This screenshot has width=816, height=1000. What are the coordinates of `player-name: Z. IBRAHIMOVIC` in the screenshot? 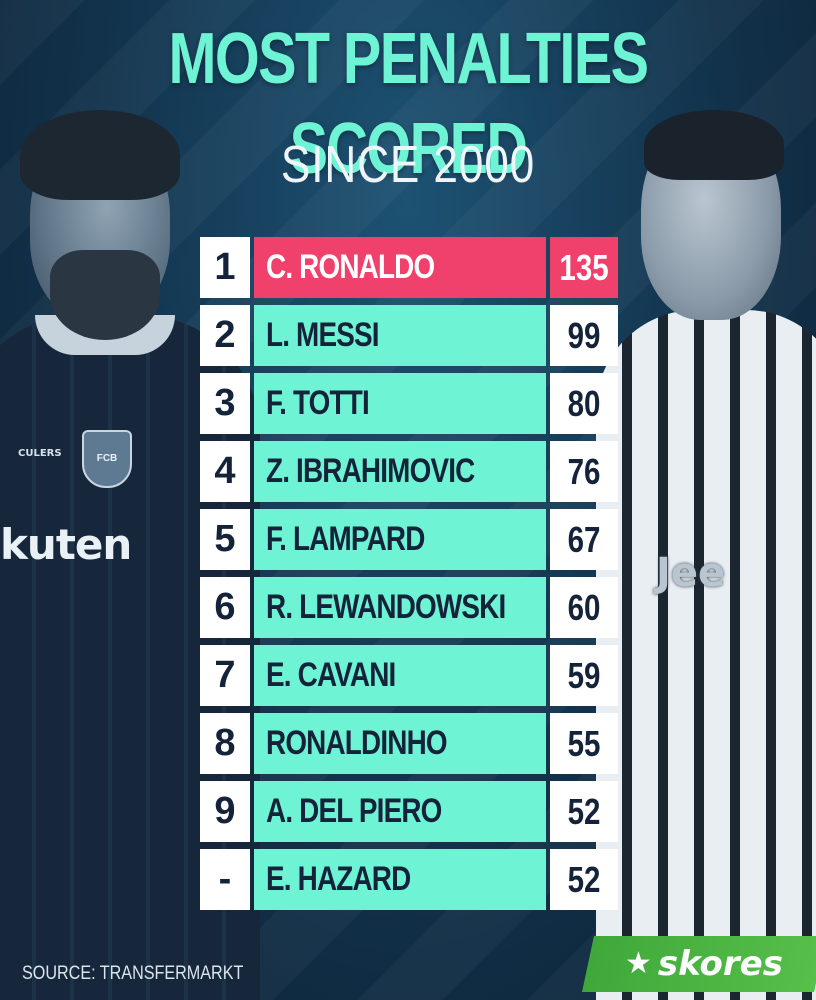 It's located at (400, 471).